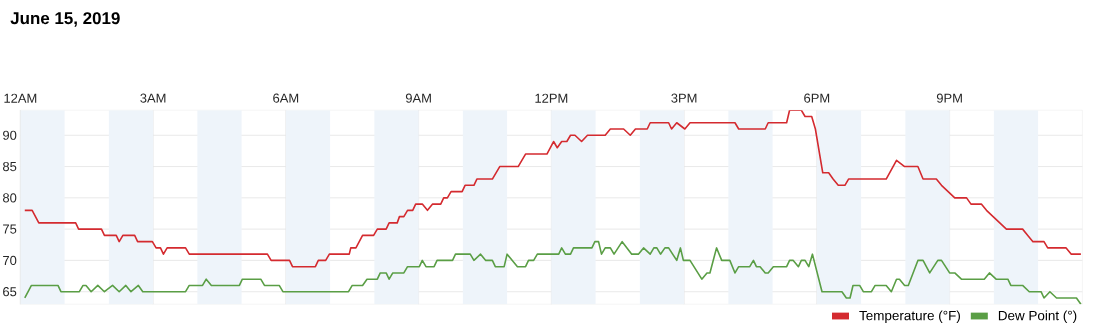 This screenshot has width=1114, height=323. What do you see at coordinates (1037, 316) in the screenshot?
I see `legend-label: Dew Point (°)` at bounding box center [1037, 316].